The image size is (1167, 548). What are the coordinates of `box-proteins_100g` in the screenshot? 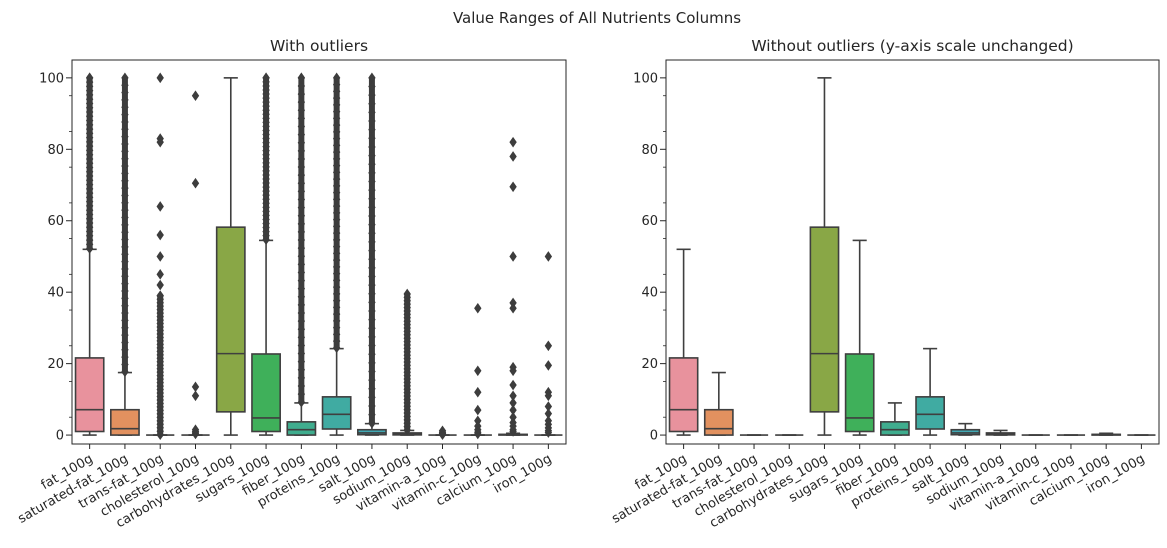 It's located at (930, 391).